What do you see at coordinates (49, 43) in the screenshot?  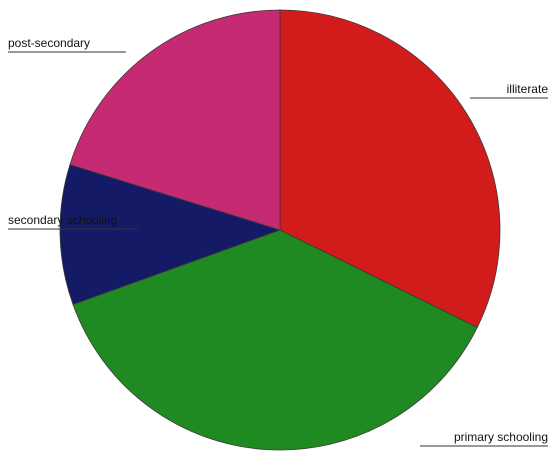 I see `slice-label-post-secondary: post-secondary` at bounding box center [49, 43].